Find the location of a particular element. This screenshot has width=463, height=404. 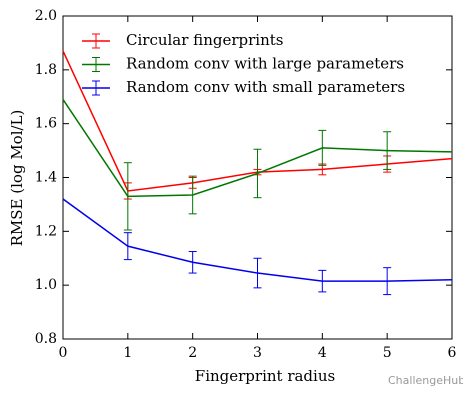

legend-label: Circular fingerprints is located at coordinates (204, 40).